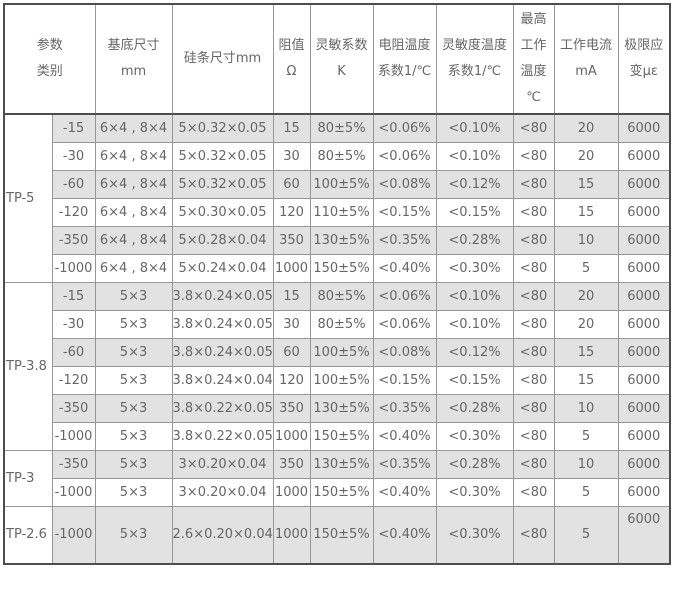  Describe the element at coordinates (404, 212) in the screenshot. I see `cell-rtc: <0.15%` at that location.